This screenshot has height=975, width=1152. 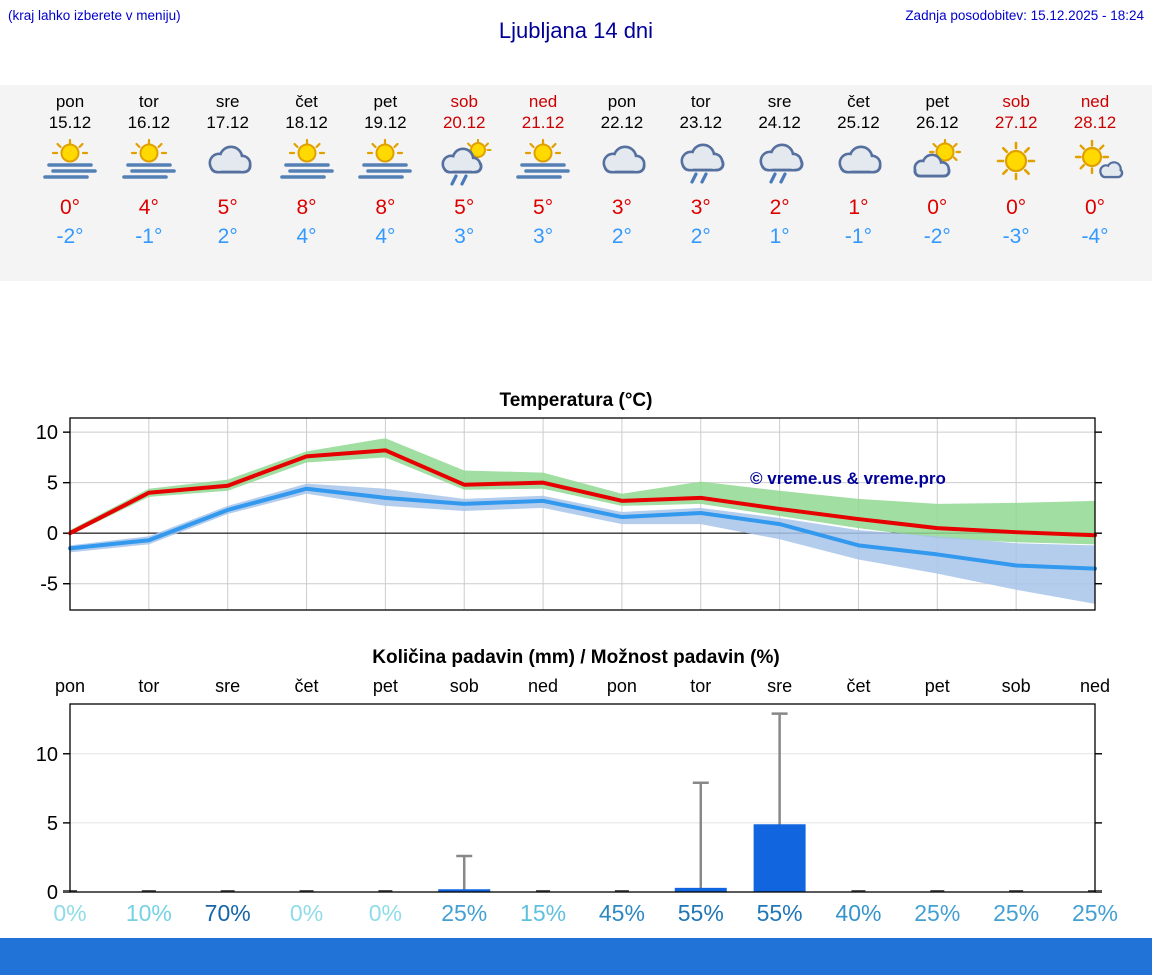 I want to click on day-high-temp: 3°, so click(x=621, y=207).